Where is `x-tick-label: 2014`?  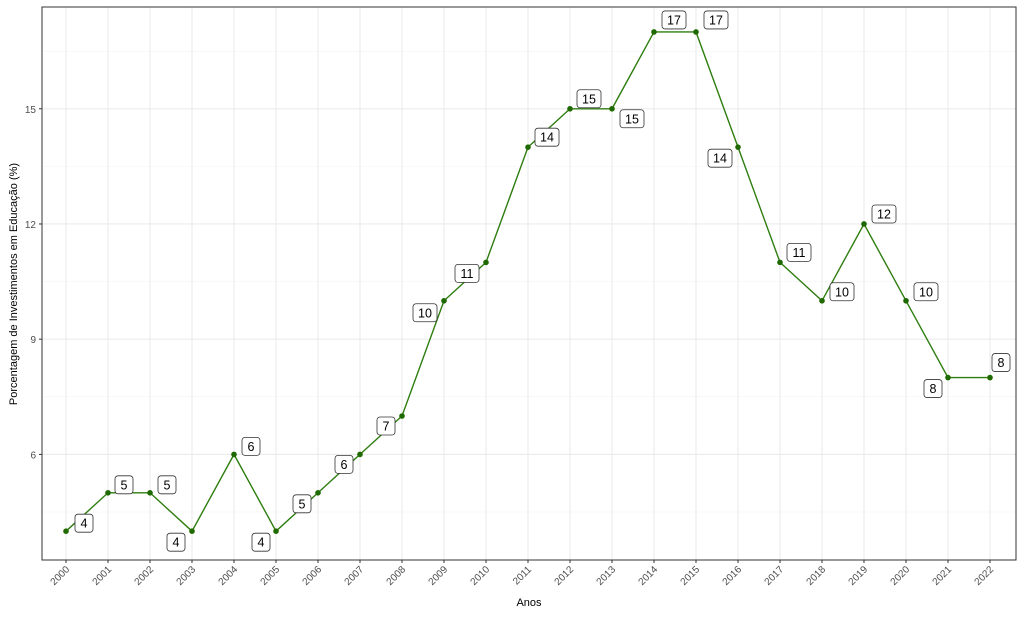
x-tick-label: 2014 is located at coordinates (649, 576).